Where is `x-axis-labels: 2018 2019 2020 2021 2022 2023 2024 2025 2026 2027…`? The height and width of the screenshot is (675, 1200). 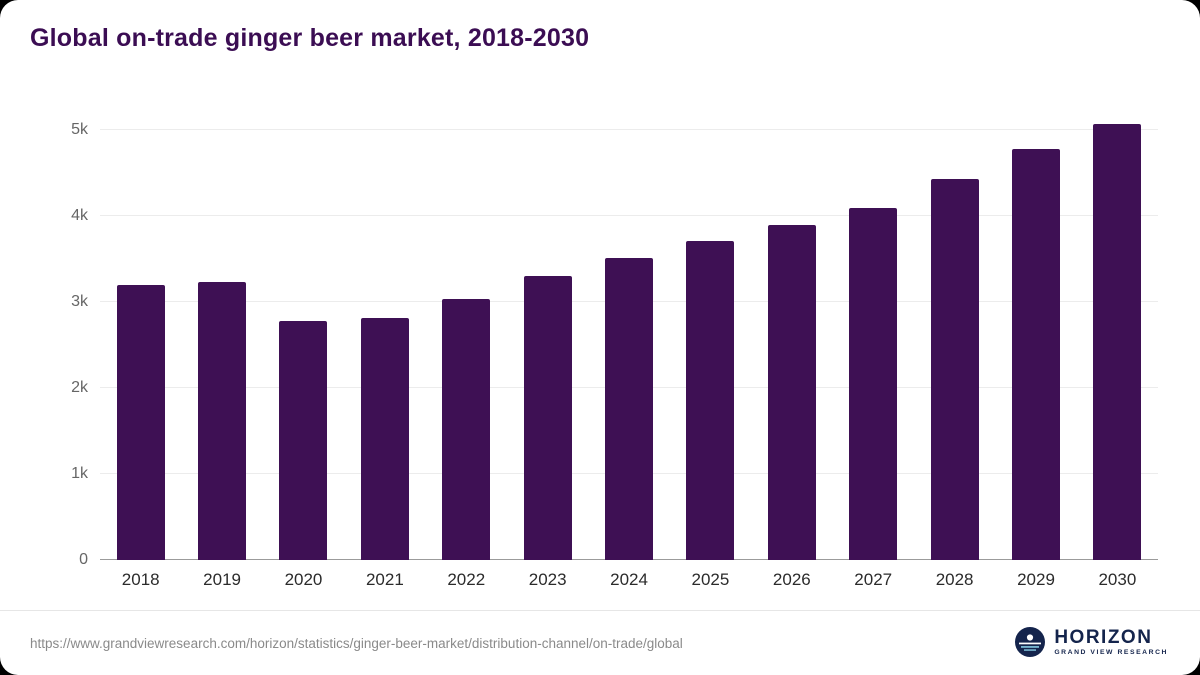 x-axis-labels: 2018 2019 2020 2021 2022 2023 2024 2025 2026 2027… is located at coordinates (629, 580).